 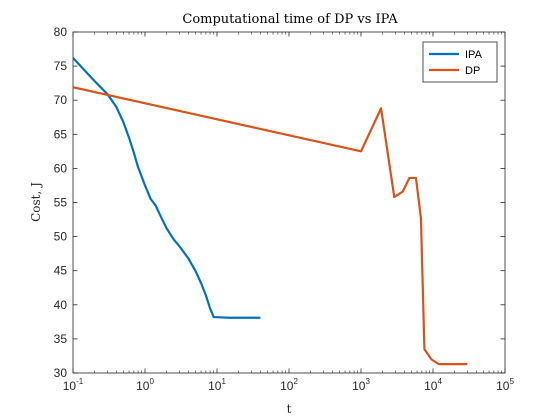 What do you see at coordinates (223, 381) in the screenshot?
I see `x-tick-label-exponent: 1` at bounding box center [223, 381].